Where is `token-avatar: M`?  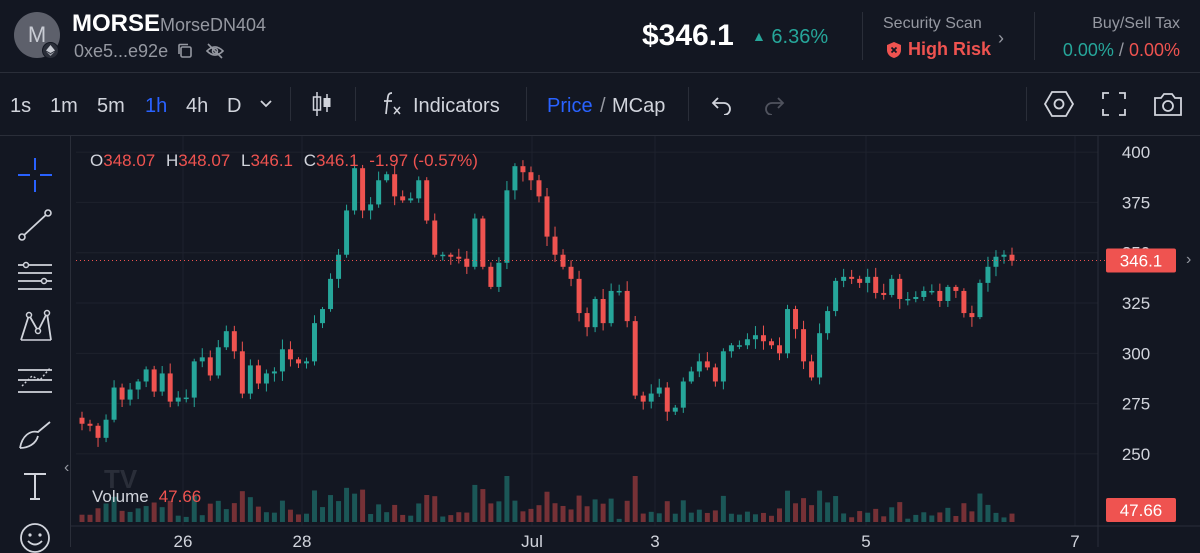
token-avatar: M is located at coordinates (37, 35).